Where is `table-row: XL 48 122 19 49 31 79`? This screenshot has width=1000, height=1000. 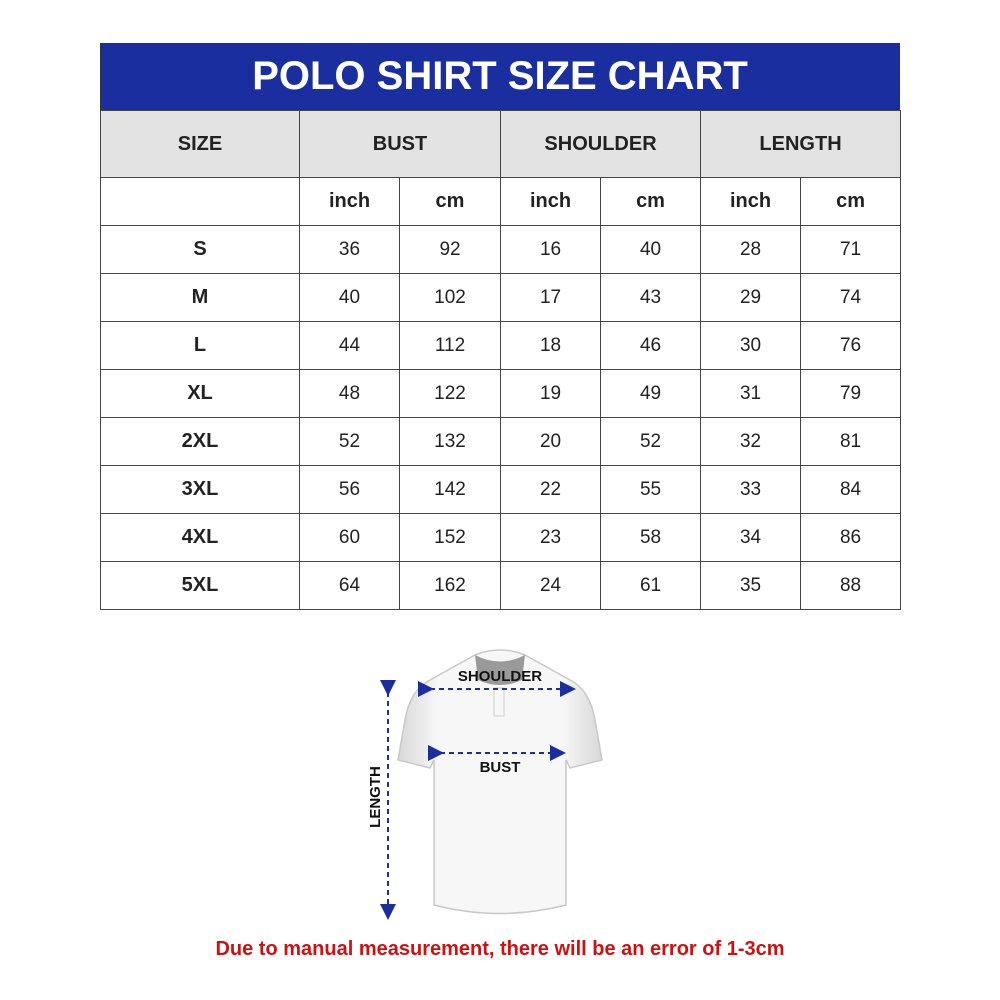 table-row: XL 48 122 19 49 31 79 is located at coordinates (501, 393).